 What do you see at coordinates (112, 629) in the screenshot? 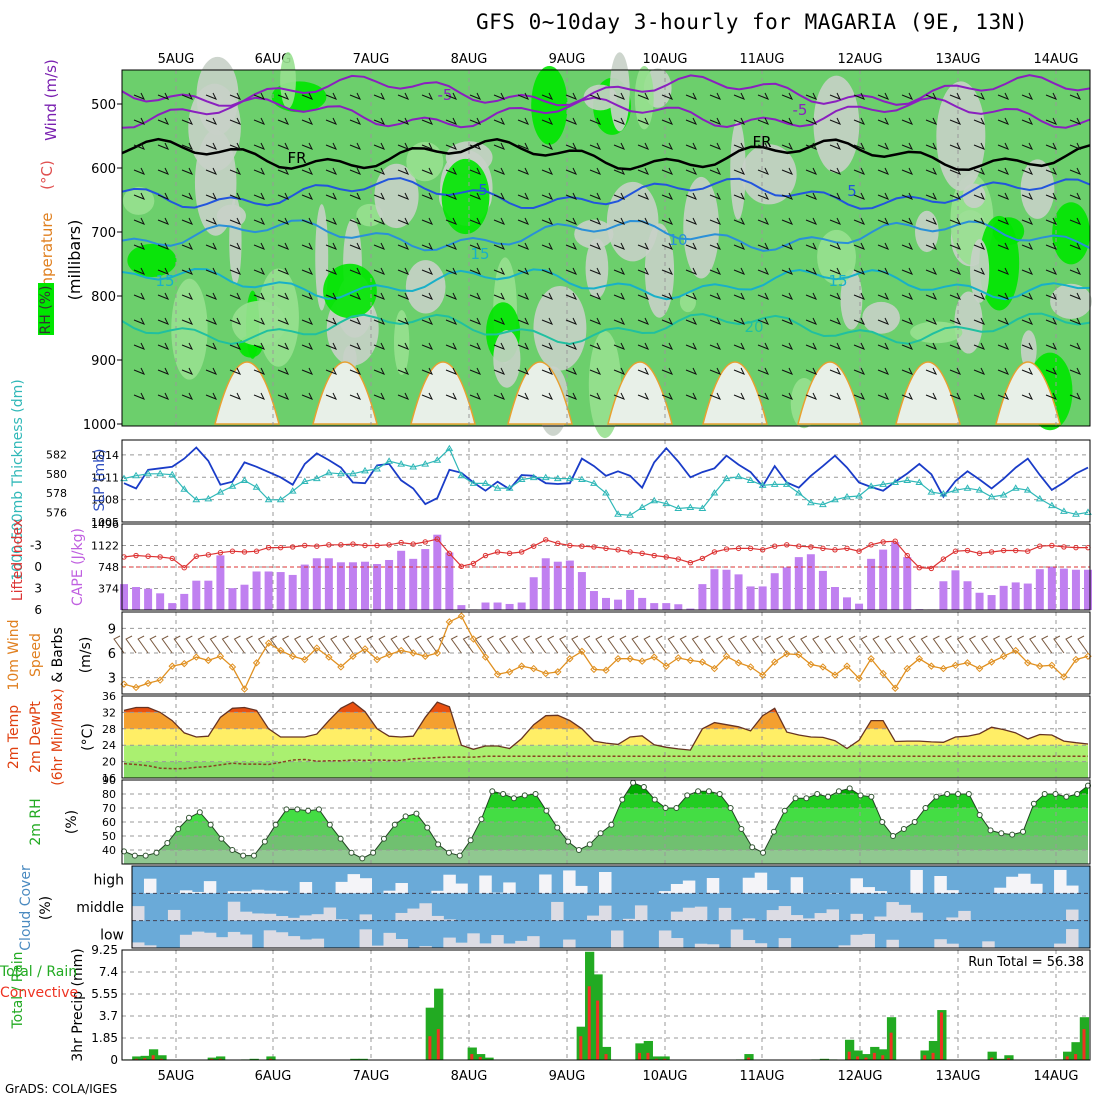
I see `wind-tick-label: 9` at bounding box center [112, 629].